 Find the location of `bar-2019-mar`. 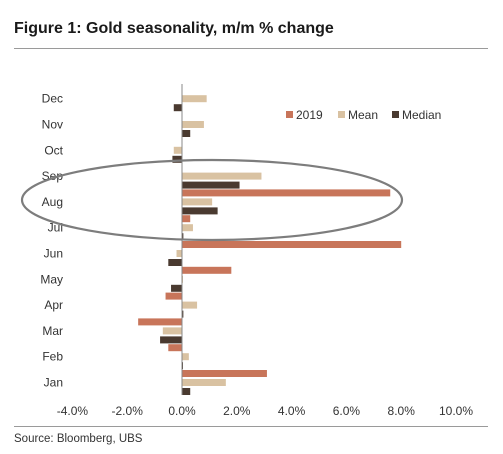

bar-2019-mar is located at coordinates (160, 322).